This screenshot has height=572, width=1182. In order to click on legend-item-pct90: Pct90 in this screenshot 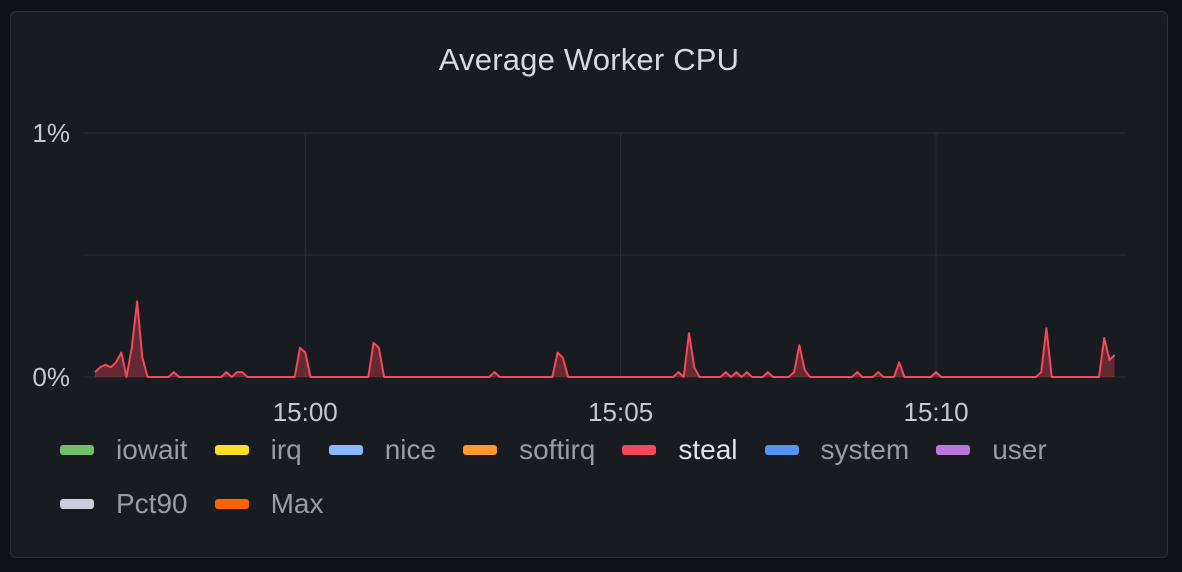, I will do `click(124, 504)`.